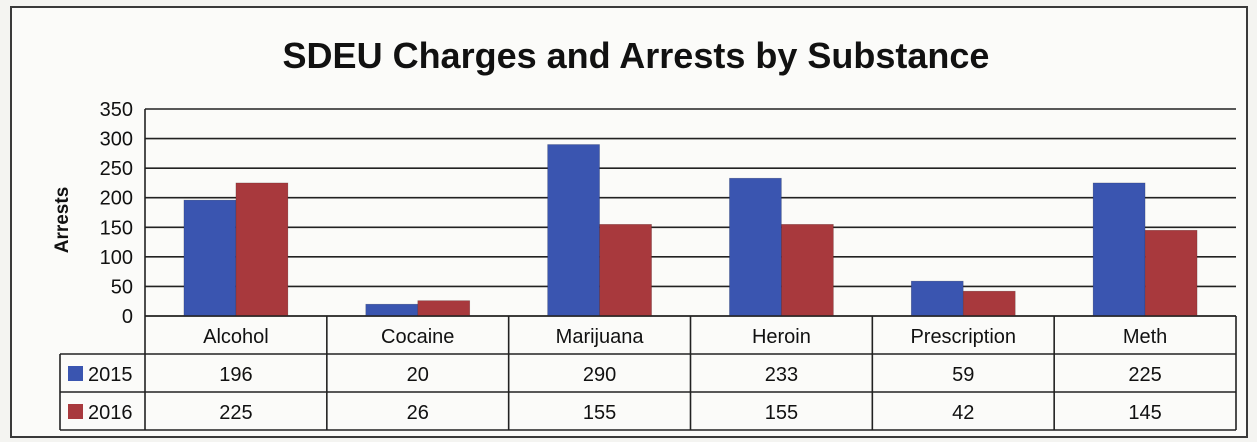 The image size is (1257, 442). What do you see at coordinates (116, 228) in the screenshot?
I see `y-tick-label: 150` at bounding box center [116, 228].